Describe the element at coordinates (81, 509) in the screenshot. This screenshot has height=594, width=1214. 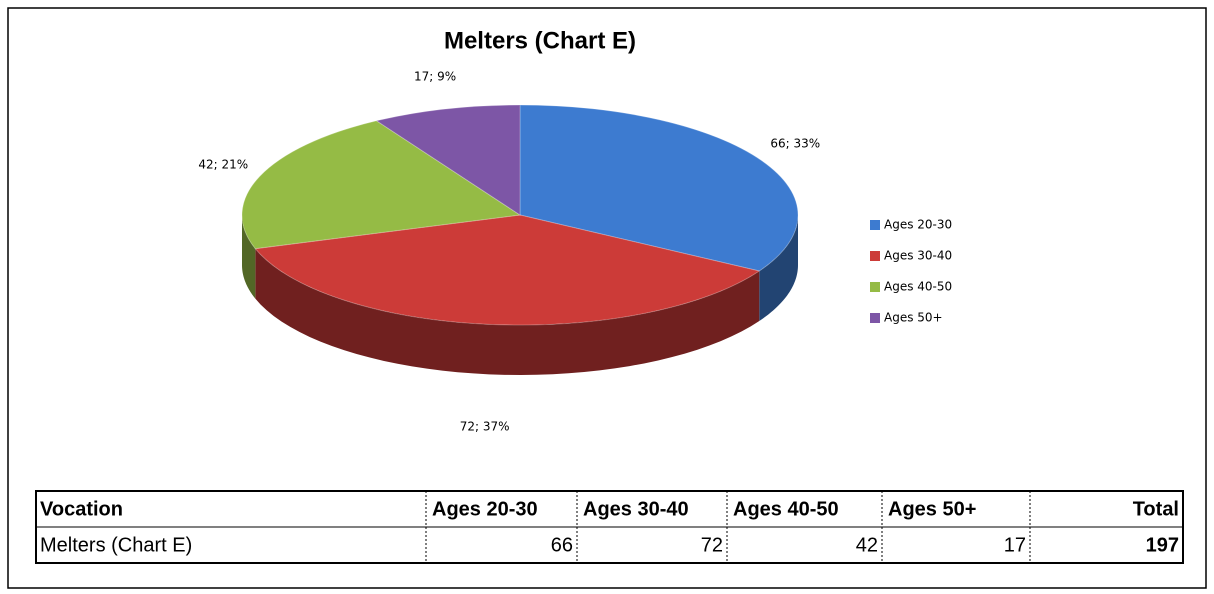
I see `table-header: Vocation` at that location.